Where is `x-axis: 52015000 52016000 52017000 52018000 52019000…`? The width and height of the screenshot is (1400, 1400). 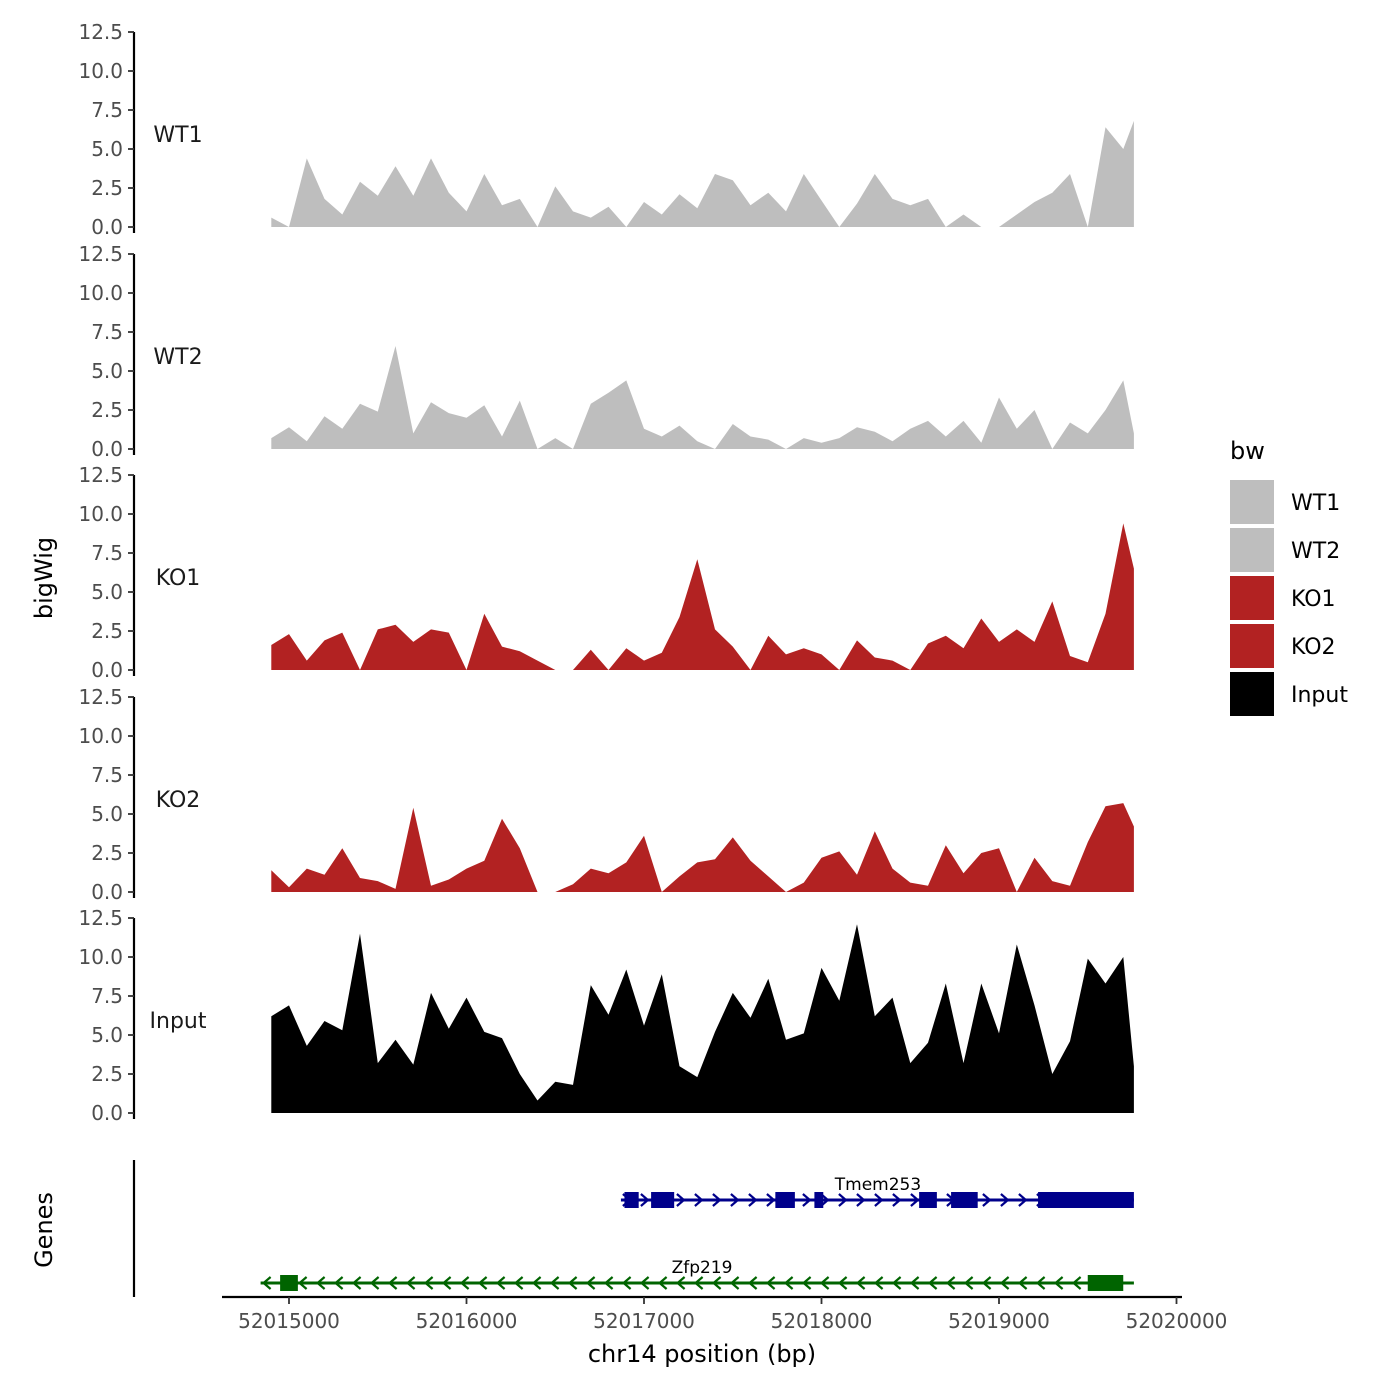
x-axis: 52015000 52016000 52017000 52018000 52019000… is located at coordinates (724, 1314).